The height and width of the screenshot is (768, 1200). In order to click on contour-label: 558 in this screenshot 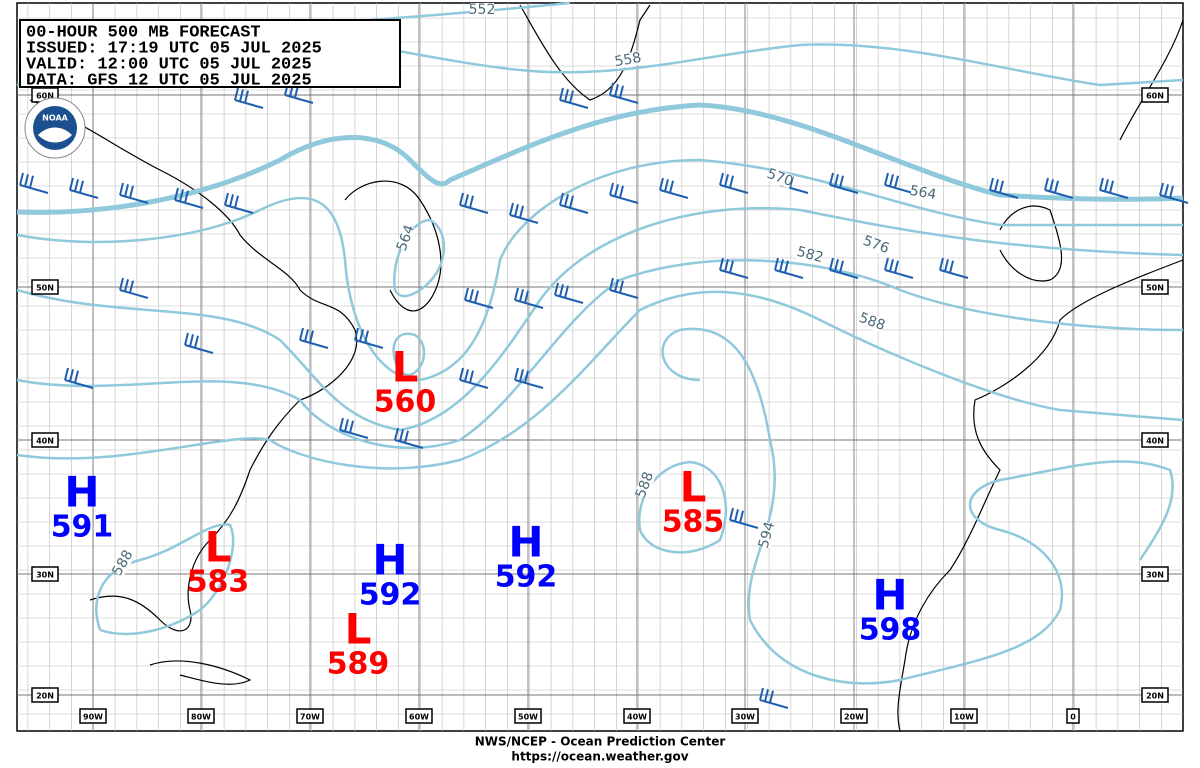, I will do `click(627, 60)`.